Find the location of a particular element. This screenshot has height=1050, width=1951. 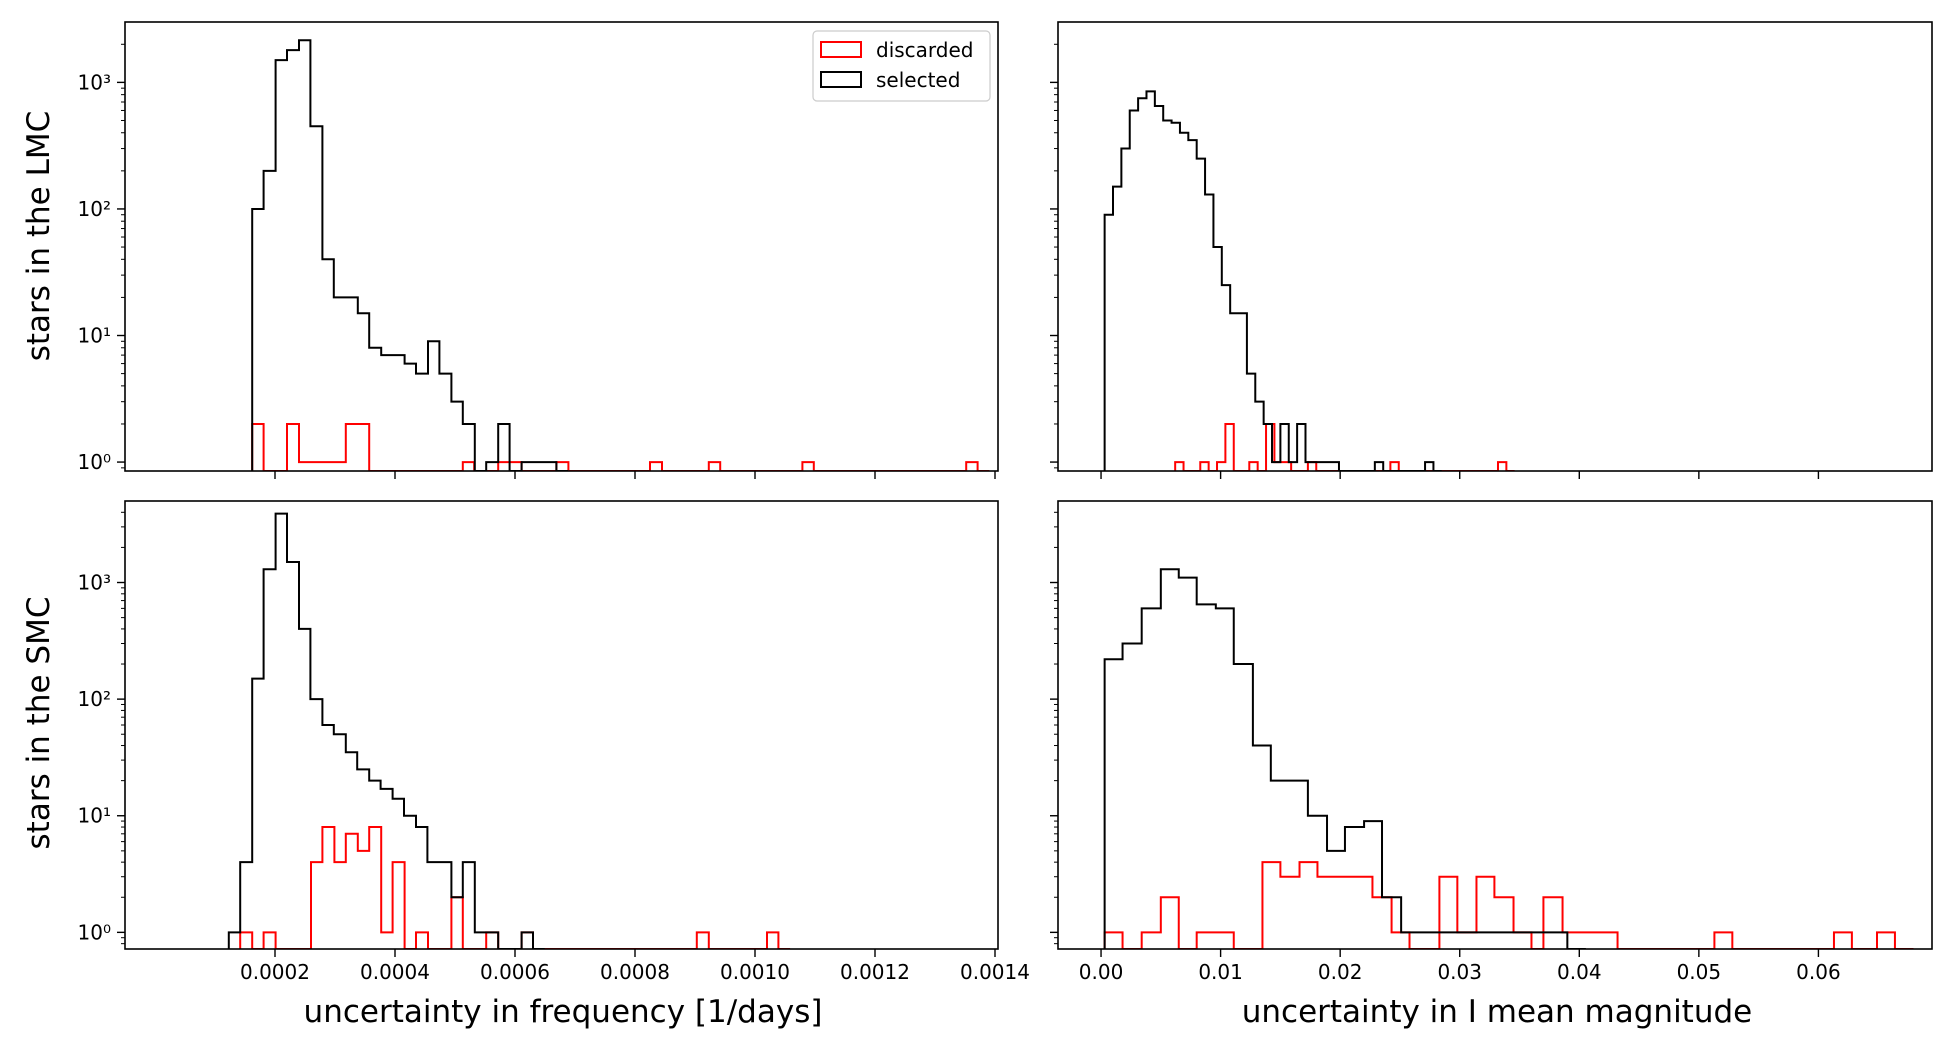

x-tick-label: 0.0004 is located at coordinates (395, 972).